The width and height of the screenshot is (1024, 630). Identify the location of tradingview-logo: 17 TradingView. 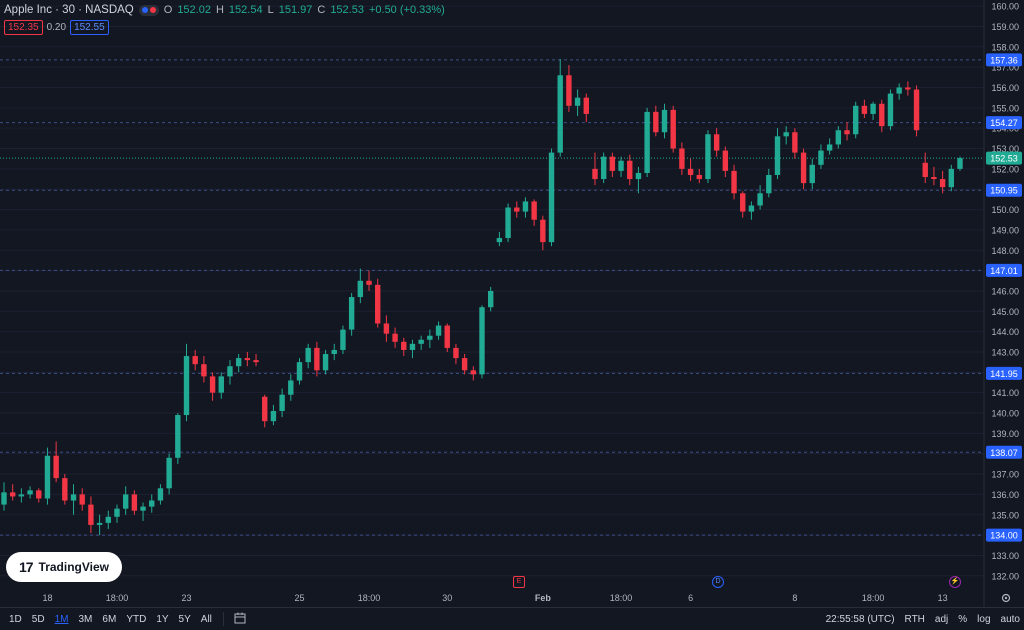
(64, 567).